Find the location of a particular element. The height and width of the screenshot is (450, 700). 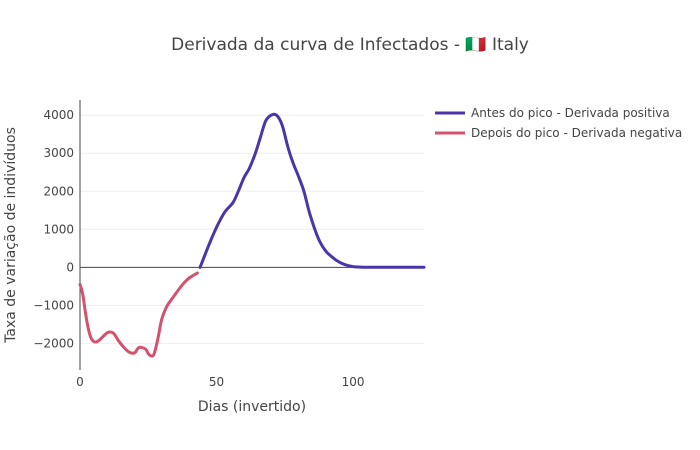

legend-item-positive: Antes do pico - Derivada positiva is located at coordinates (552, 113).